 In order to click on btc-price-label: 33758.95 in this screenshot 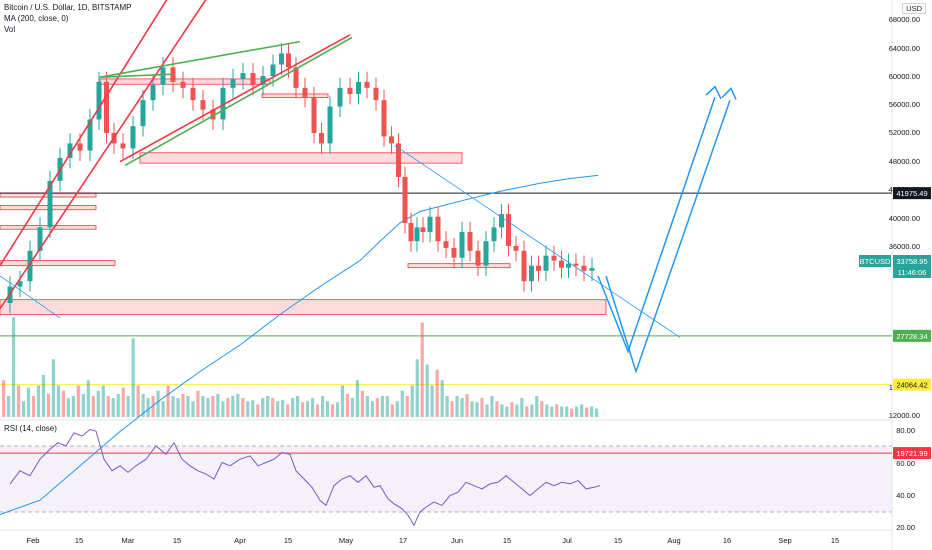, I will do `click(911, 261)`.